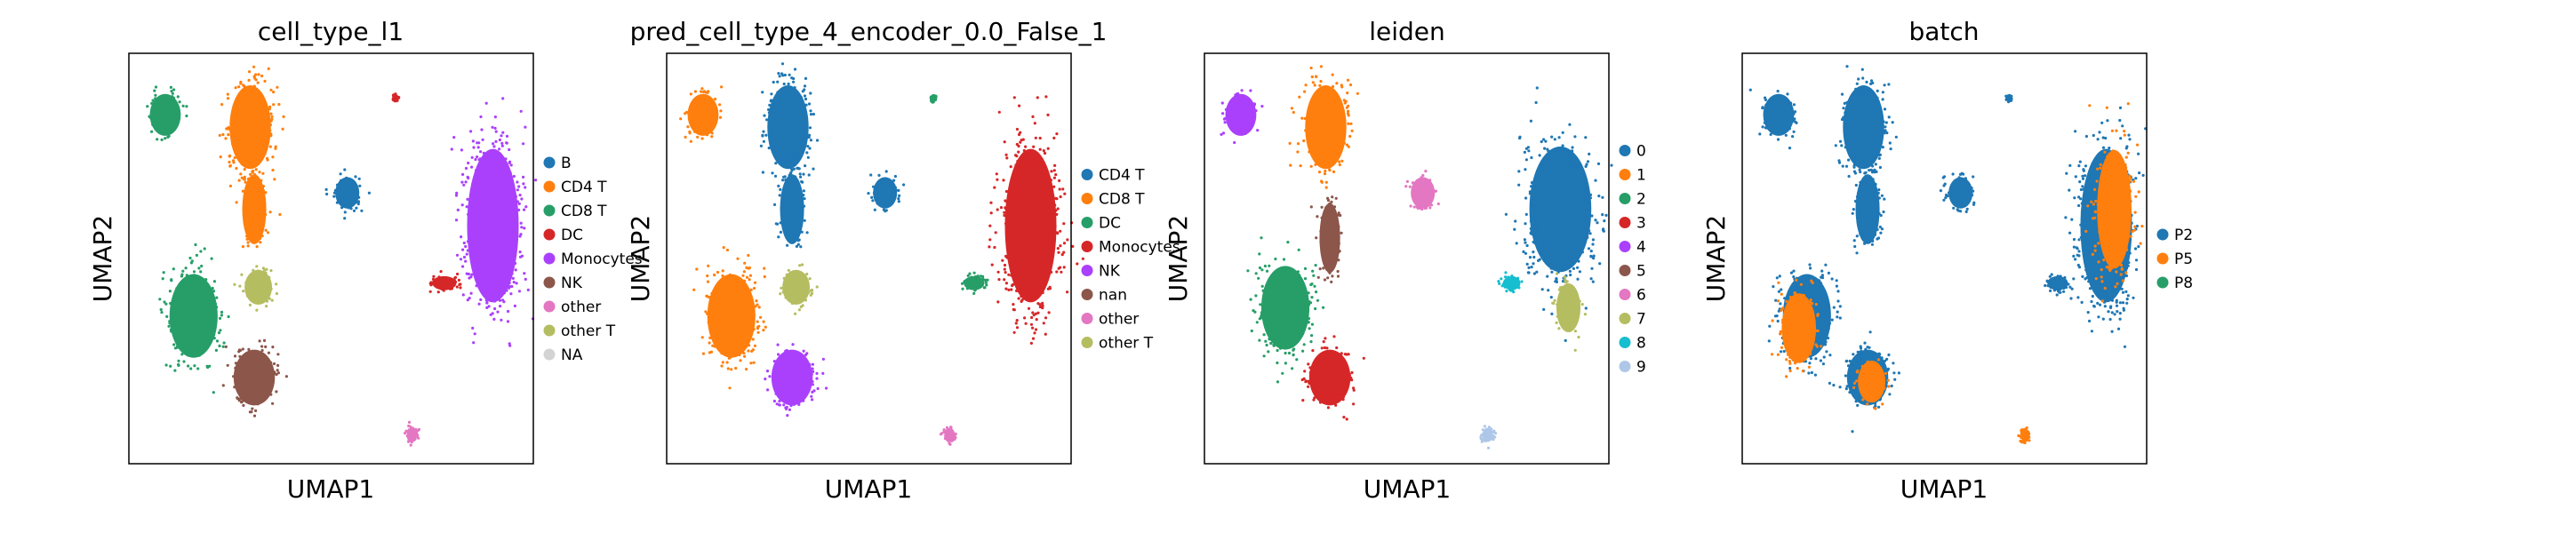 This screenshot has width=2576, height=533. I want to click on y-axis-label: UMAP2, so click(1178, 259).